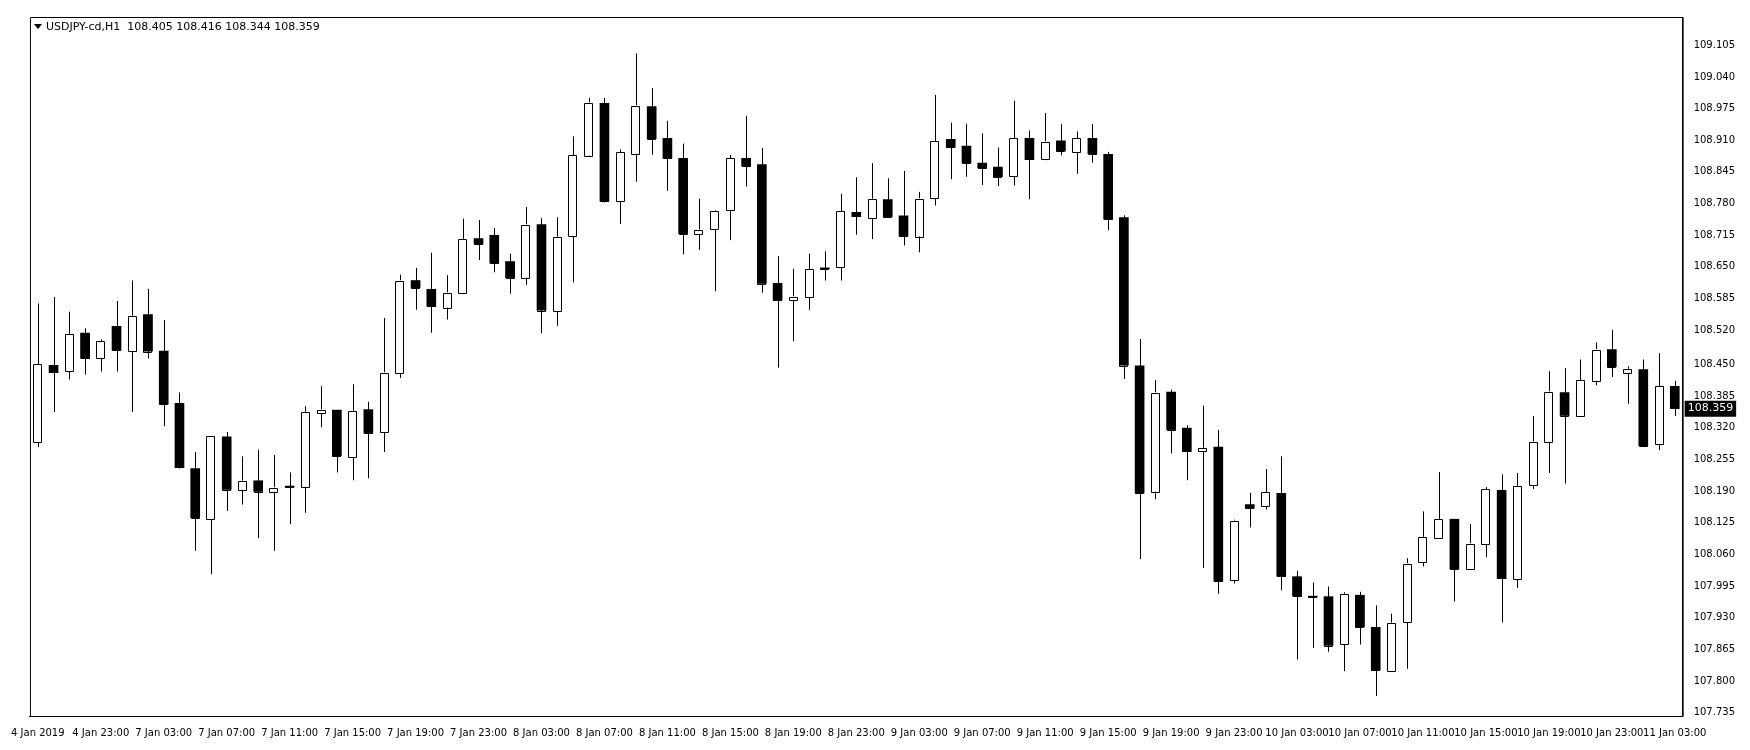  Describe the element at coordinates (919, 732) in the screenshot. I see `x-tick-label: 9 Jan 03:00` at that location.